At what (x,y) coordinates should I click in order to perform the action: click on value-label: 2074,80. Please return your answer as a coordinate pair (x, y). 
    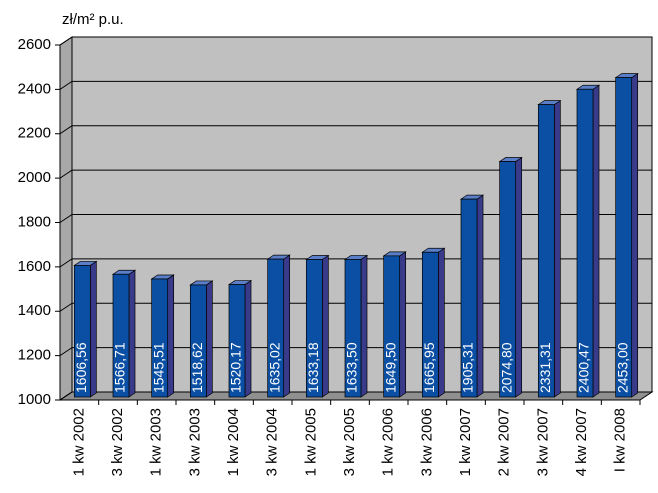
    Looking at the image, I should click on (506, 367).